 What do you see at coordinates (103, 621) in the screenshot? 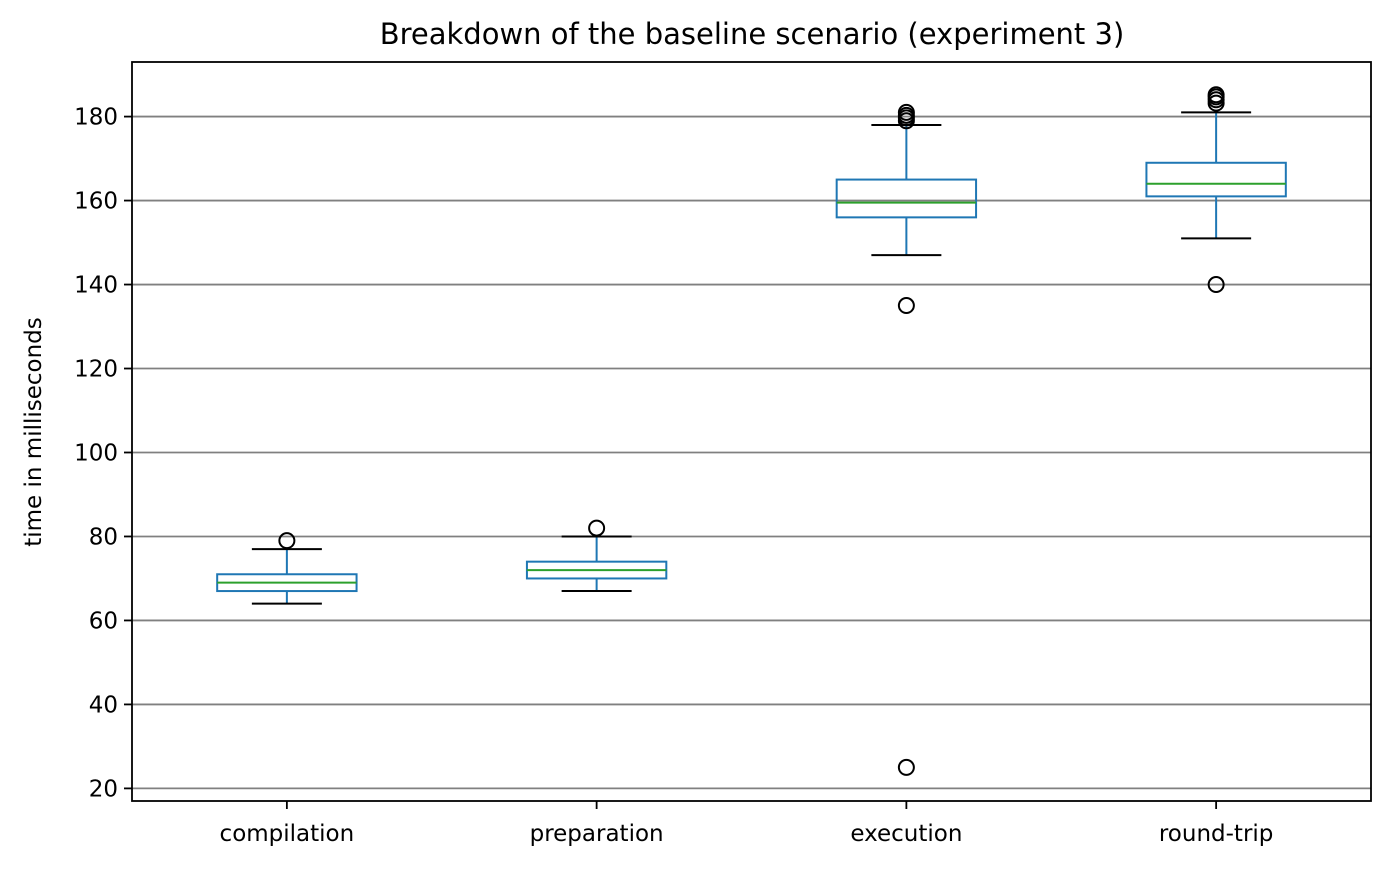
I see `y-tick-label: 60` at bounding box center [103, 621].